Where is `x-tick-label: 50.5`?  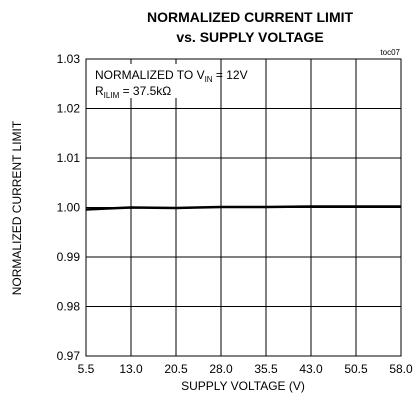
x-tick-label: 50.5 is located at coordinates (356, 369).